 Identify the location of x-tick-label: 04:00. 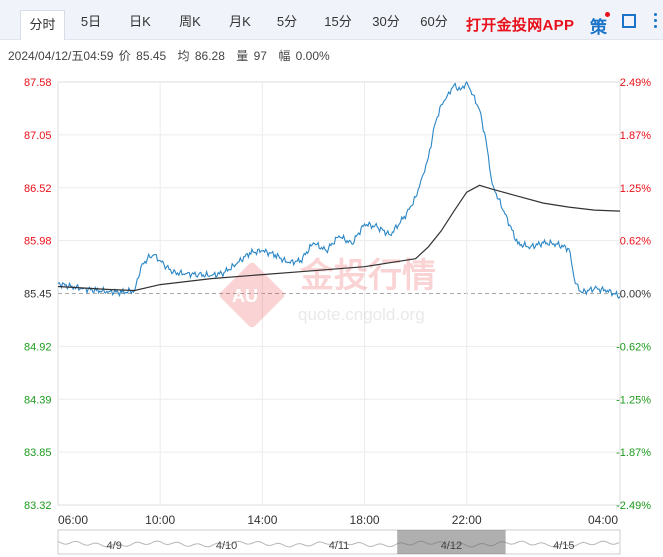
(603, 520).